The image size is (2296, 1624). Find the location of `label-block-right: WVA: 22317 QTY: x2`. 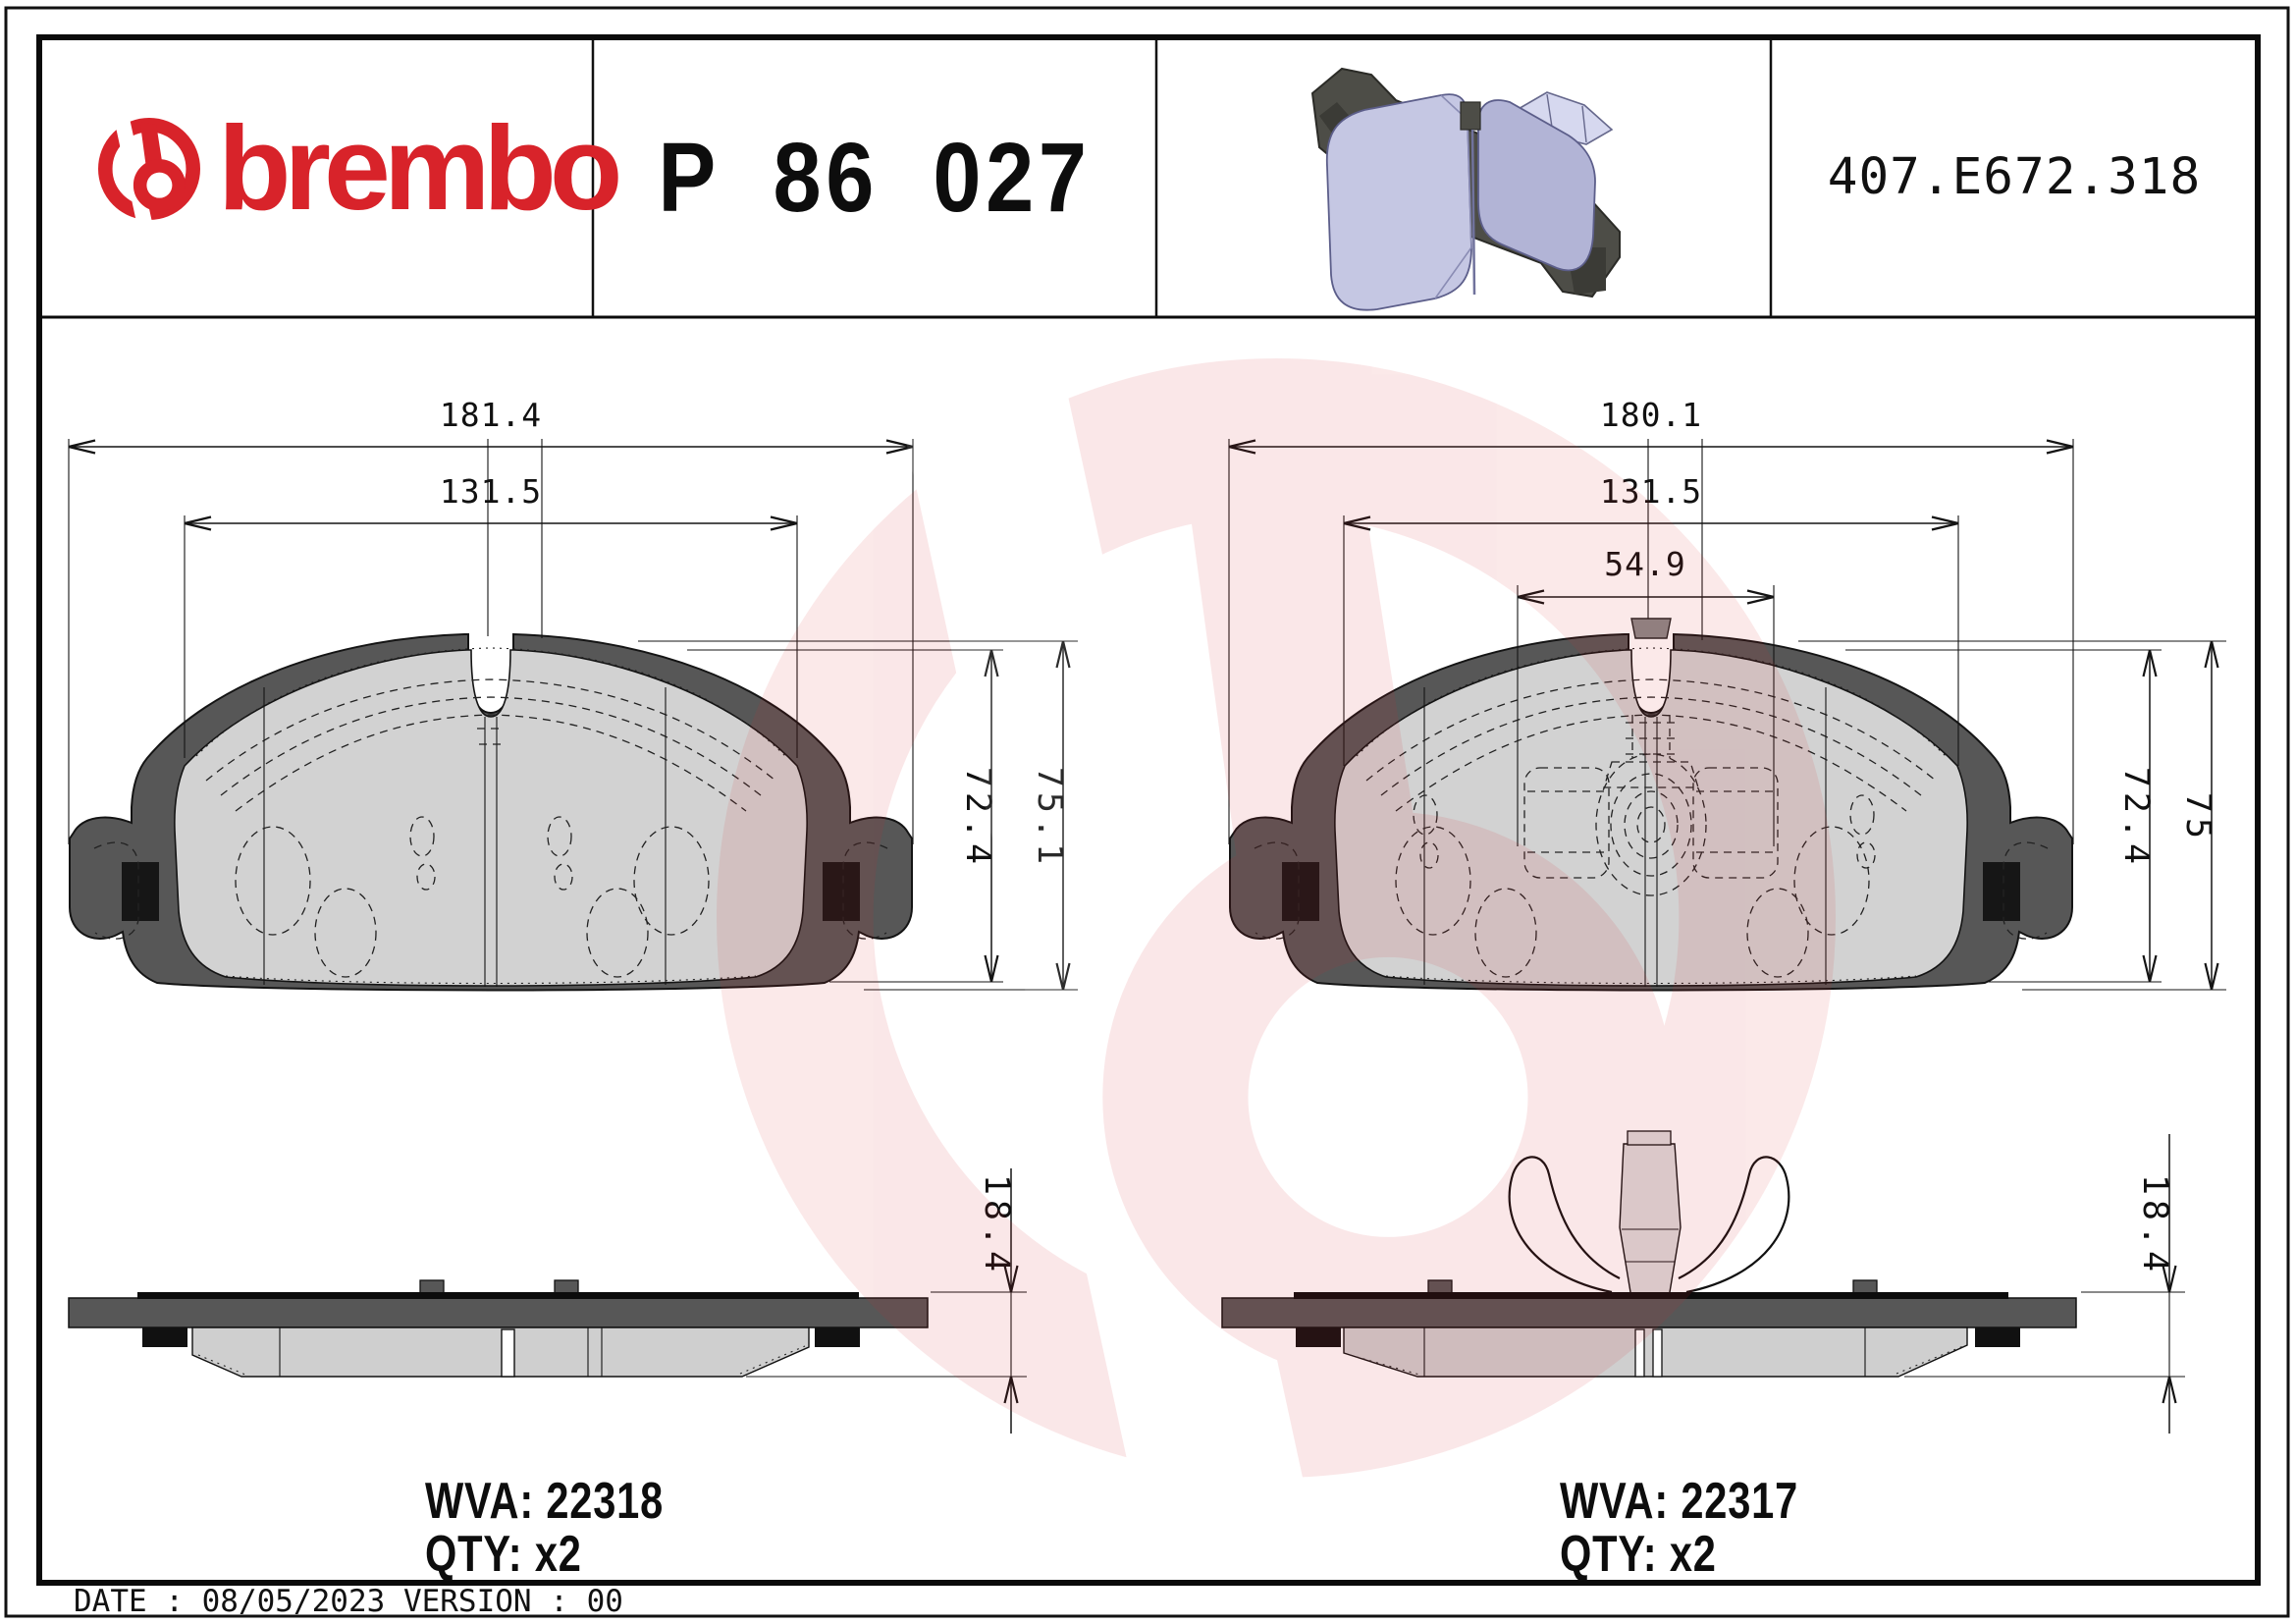

label-block-right: WVA: 22317 QTY: x2 is located at coordinates (1679, 1527).